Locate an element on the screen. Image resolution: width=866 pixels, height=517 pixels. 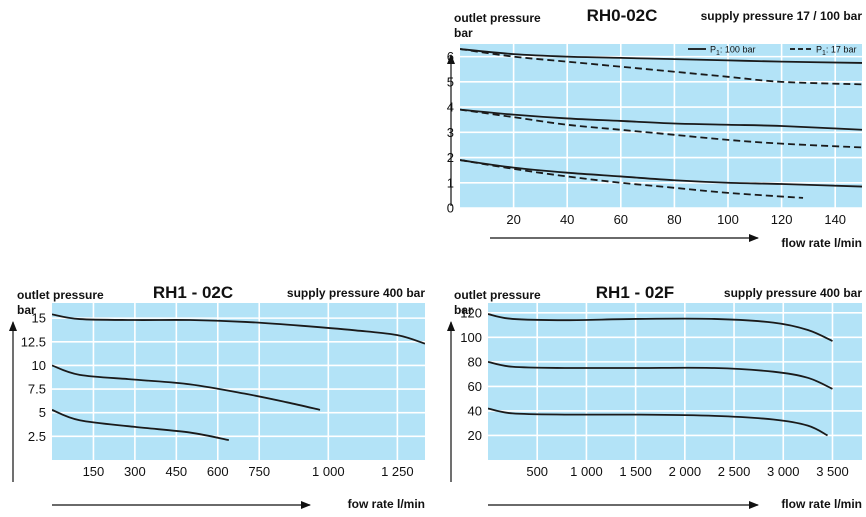
x-tick-label: 80 is located at coordinates (674, 219).